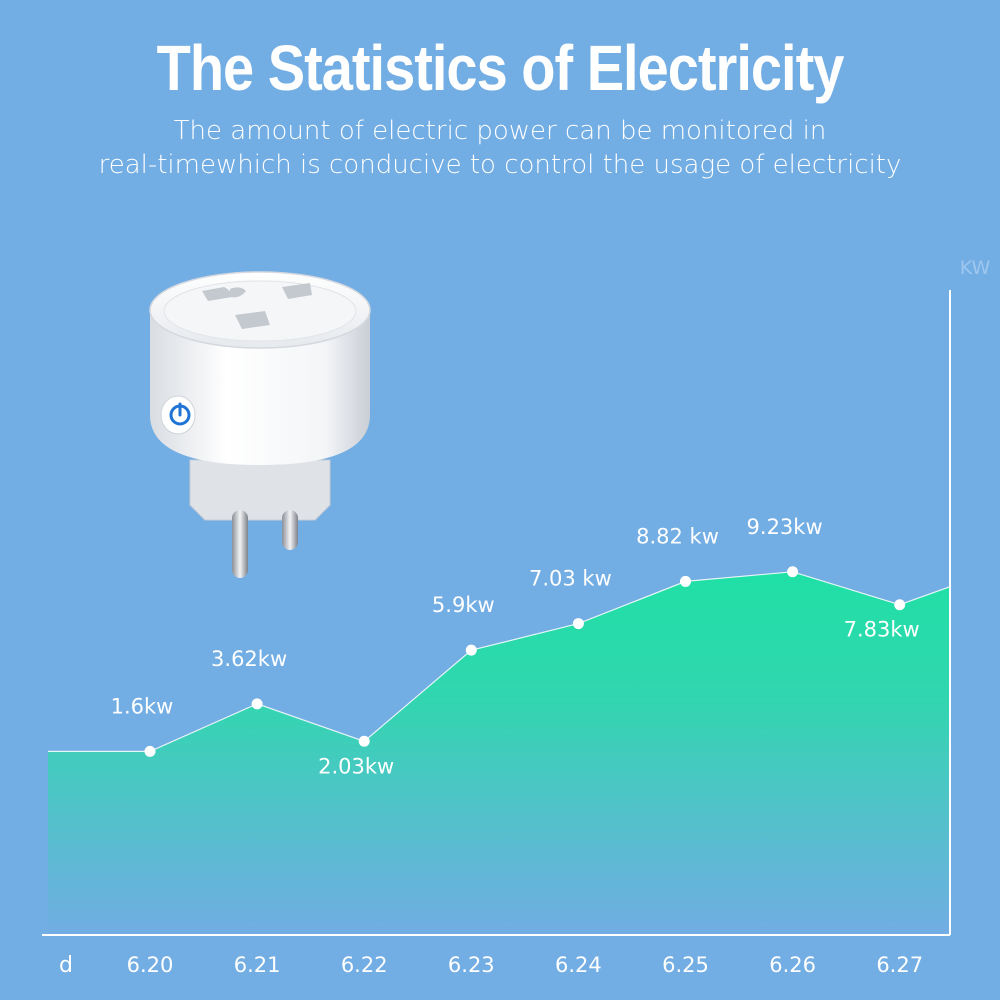 The height and width of the screenshot is (1000, 1000). Describe the element at coordinates (150, 965) in the screenshot. I see `x-tick-label: 6.20` at that location.